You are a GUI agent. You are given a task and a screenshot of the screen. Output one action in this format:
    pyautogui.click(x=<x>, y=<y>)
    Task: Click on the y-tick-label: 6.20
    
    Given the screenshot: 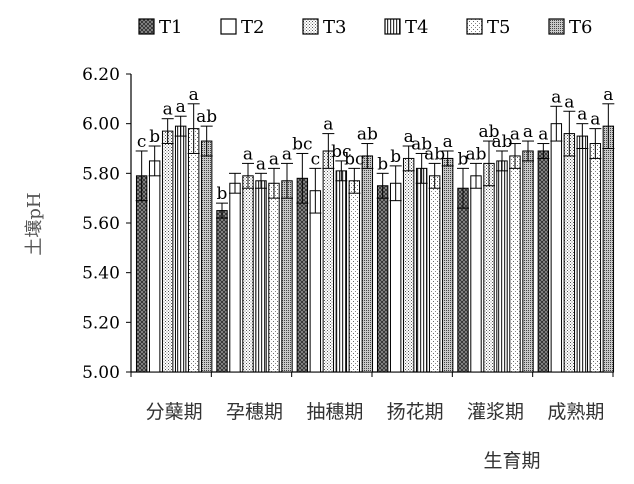 What is the action you would take?
    pyautogui.click(x=101, y=75)
    